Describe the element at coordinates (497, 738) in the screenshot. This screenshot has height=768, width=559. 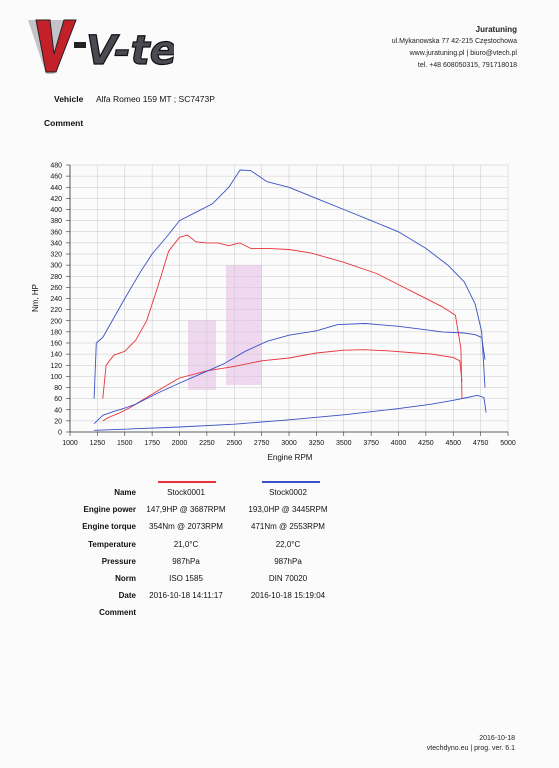
I see `footer-date: 2016-10-18` at that location.